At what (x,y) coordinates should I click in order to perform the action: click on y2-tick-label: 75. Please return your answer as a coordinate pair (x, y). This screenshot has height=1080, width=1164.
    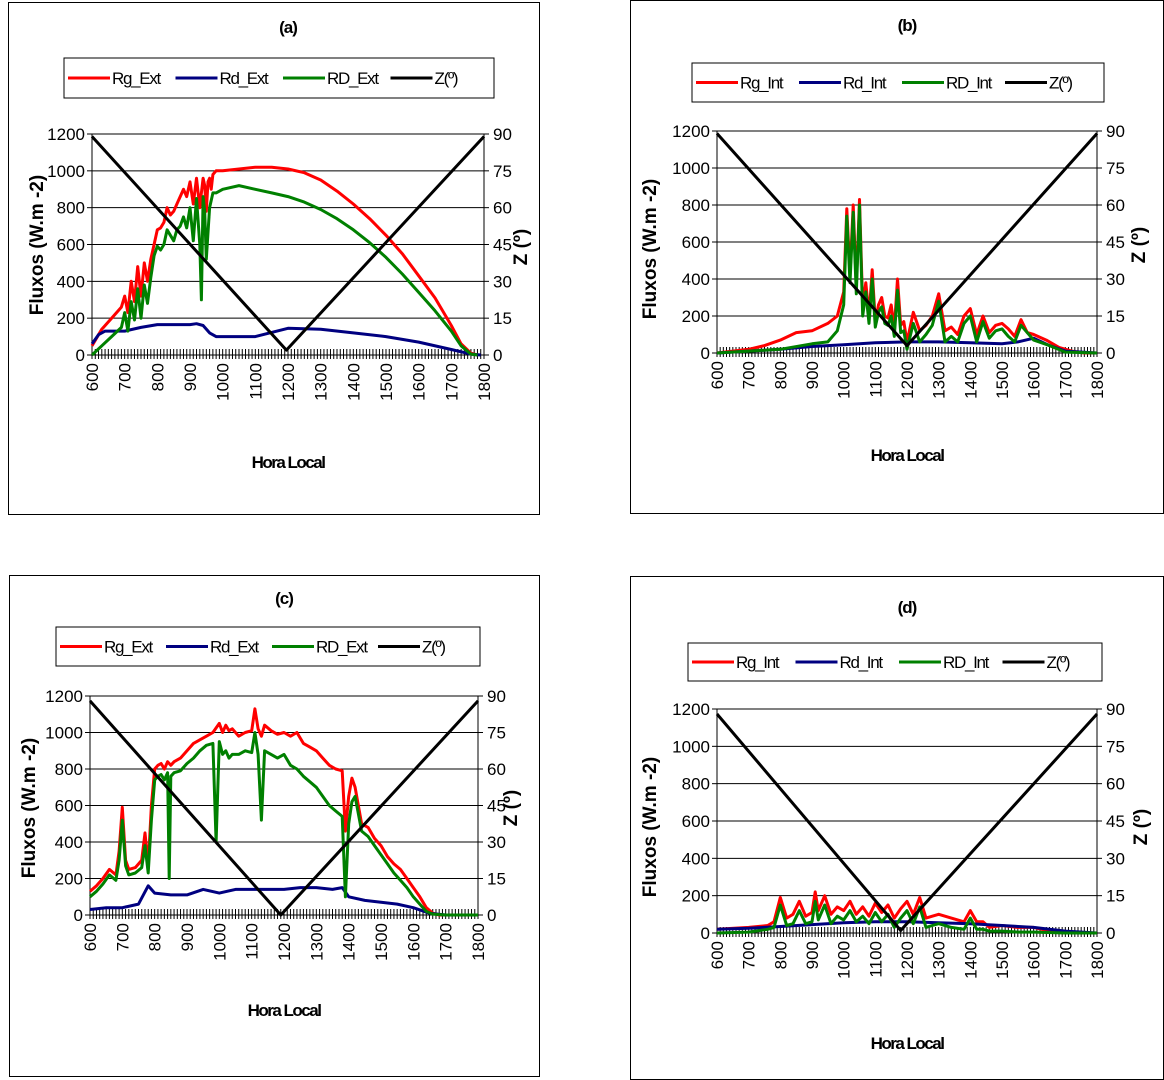
    Looking at the image, I should click on (1115, 168).